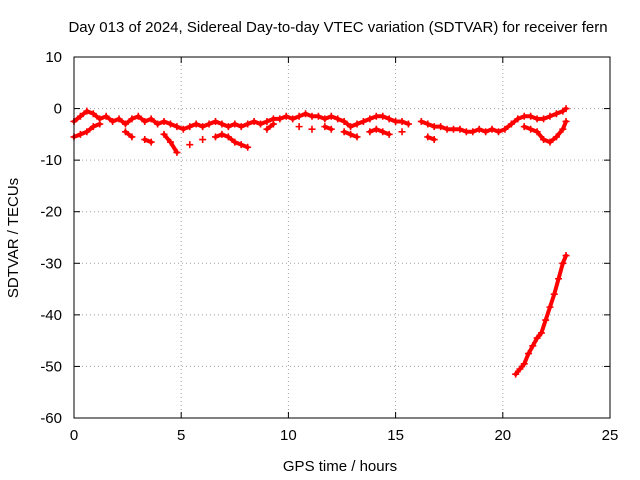 The width and height of the screenshot is (640, 480). I want to click on x-tick-label: 20, so click(502, 435).